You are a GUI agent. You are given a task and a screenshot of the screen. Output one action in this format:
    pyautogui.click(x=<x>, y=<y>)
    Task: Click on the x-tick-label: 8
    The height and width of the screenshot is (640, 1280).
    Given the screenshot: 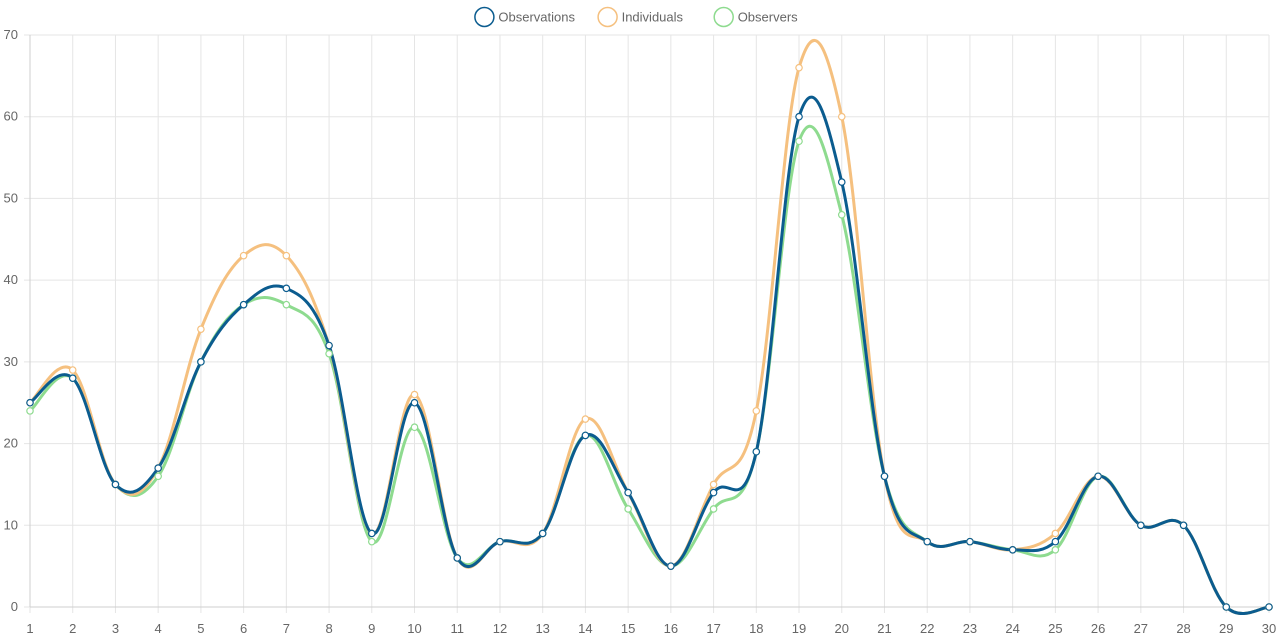 What is the action you would take?
    pyautogui.click(x=328, y=628)
    